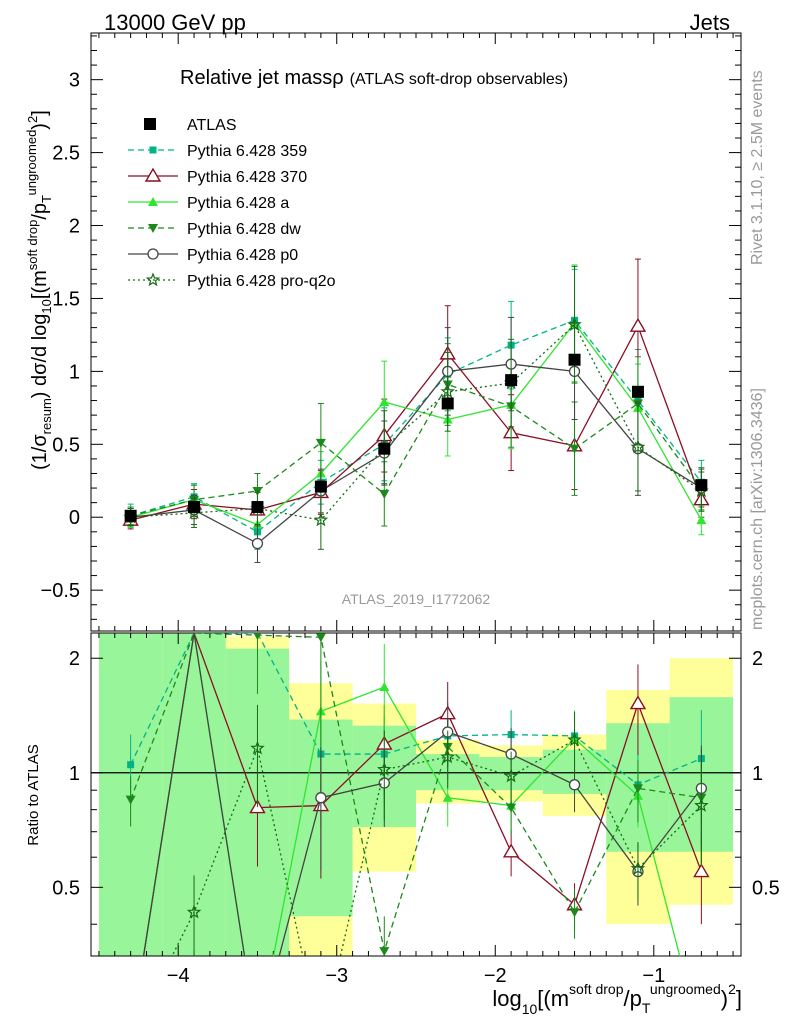 The width and height of the screenshot is (786, 1024). I want to click on ratio-y-label: Ratio to ATLAS, so click(33, 794).